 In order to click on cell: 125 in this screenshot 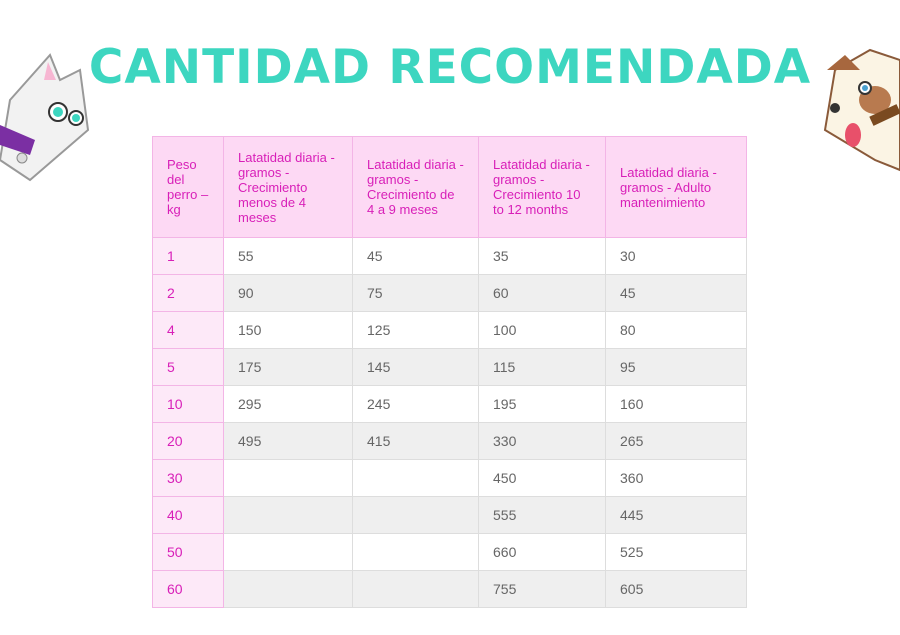, I will do `click(415, 330)`.